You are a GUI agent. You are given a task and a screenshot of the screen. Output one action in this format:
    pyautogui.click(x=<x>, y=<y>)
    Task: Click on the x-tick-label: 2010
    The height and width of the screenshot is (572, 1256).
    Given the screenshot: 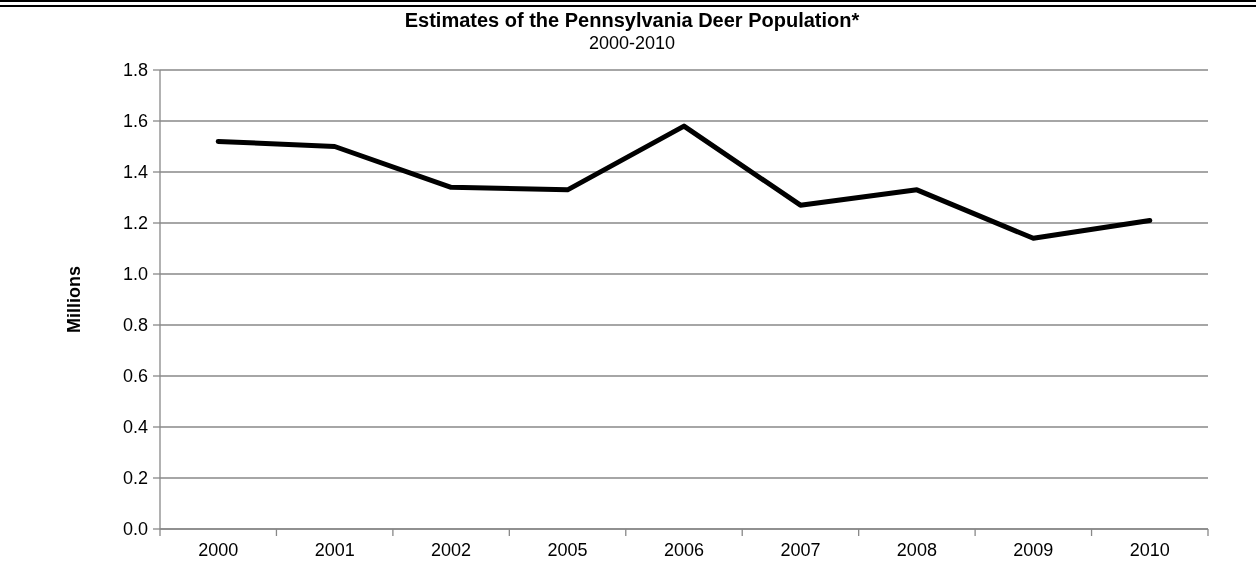 What is the action you would take?
    pyautogui.click(x=1149, y=550)
    